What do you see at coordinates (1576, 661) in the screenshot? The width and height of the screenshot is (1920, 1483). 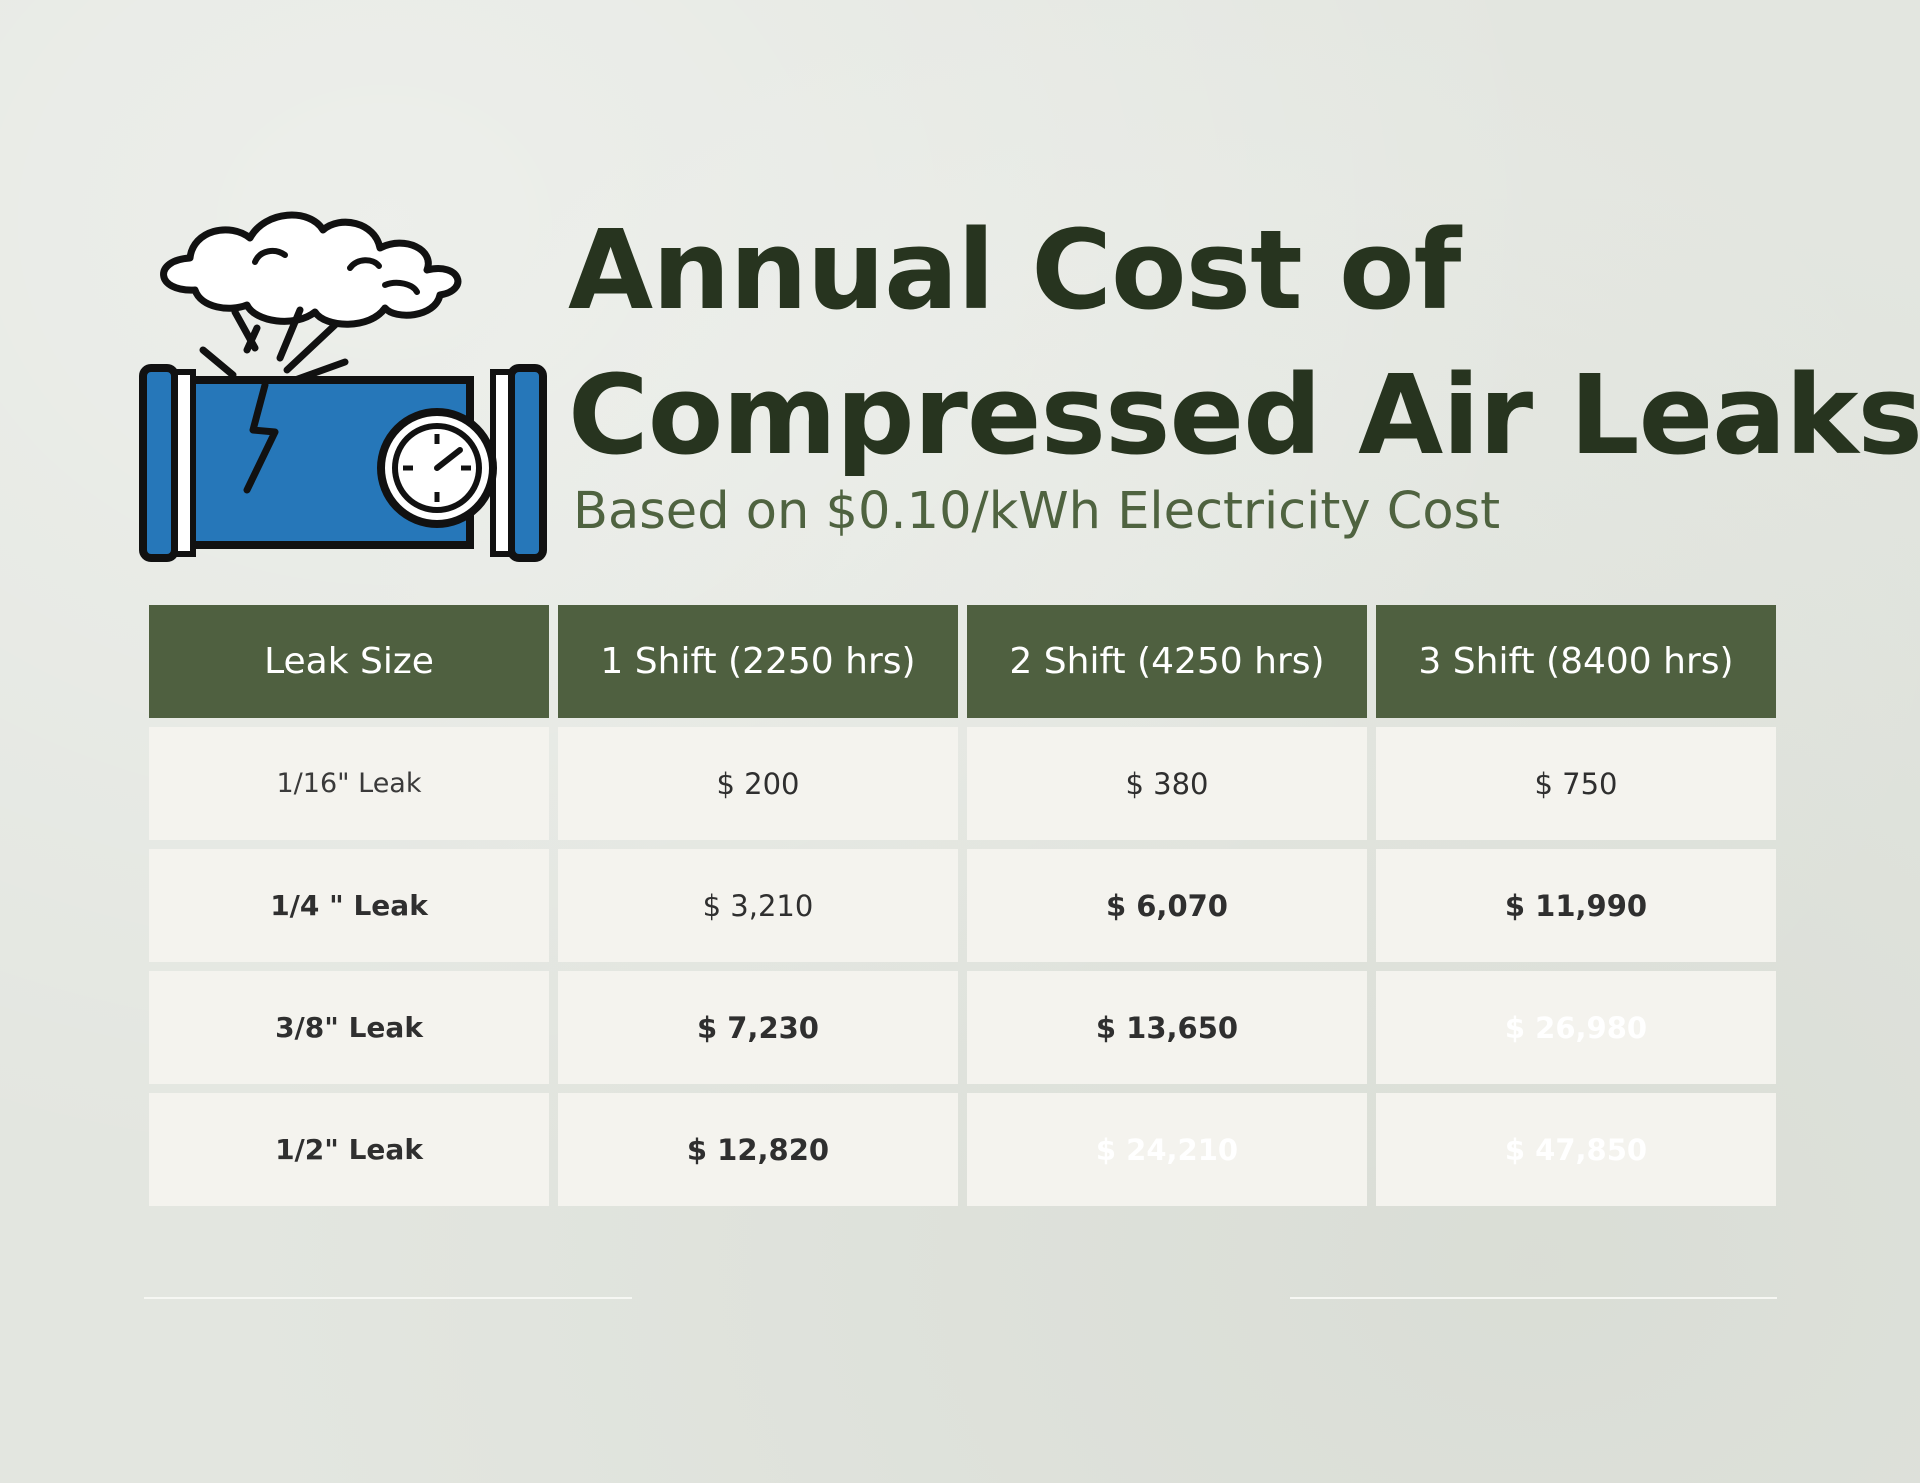 I see `column-header-3-shift: 3 Shift (8400 hrs)` at bounding box center [1576, 661].